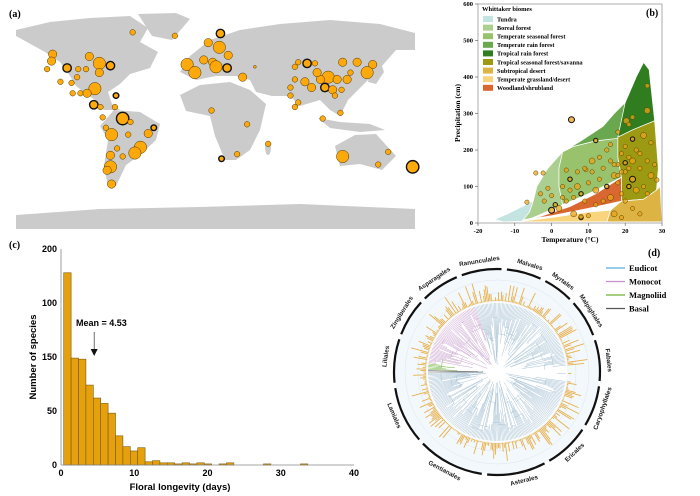 The image size is (700, 496). I want to click on x-tick-label-b: 20, so click(625, 231).